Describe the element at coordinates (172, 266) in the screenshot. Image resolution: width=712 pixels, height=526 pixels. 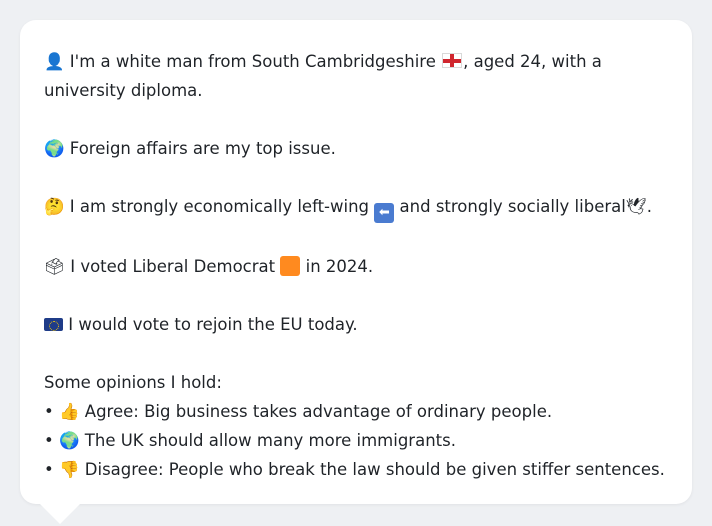
I see `vote-text-a: I voted Liberal Democrat` at that location.